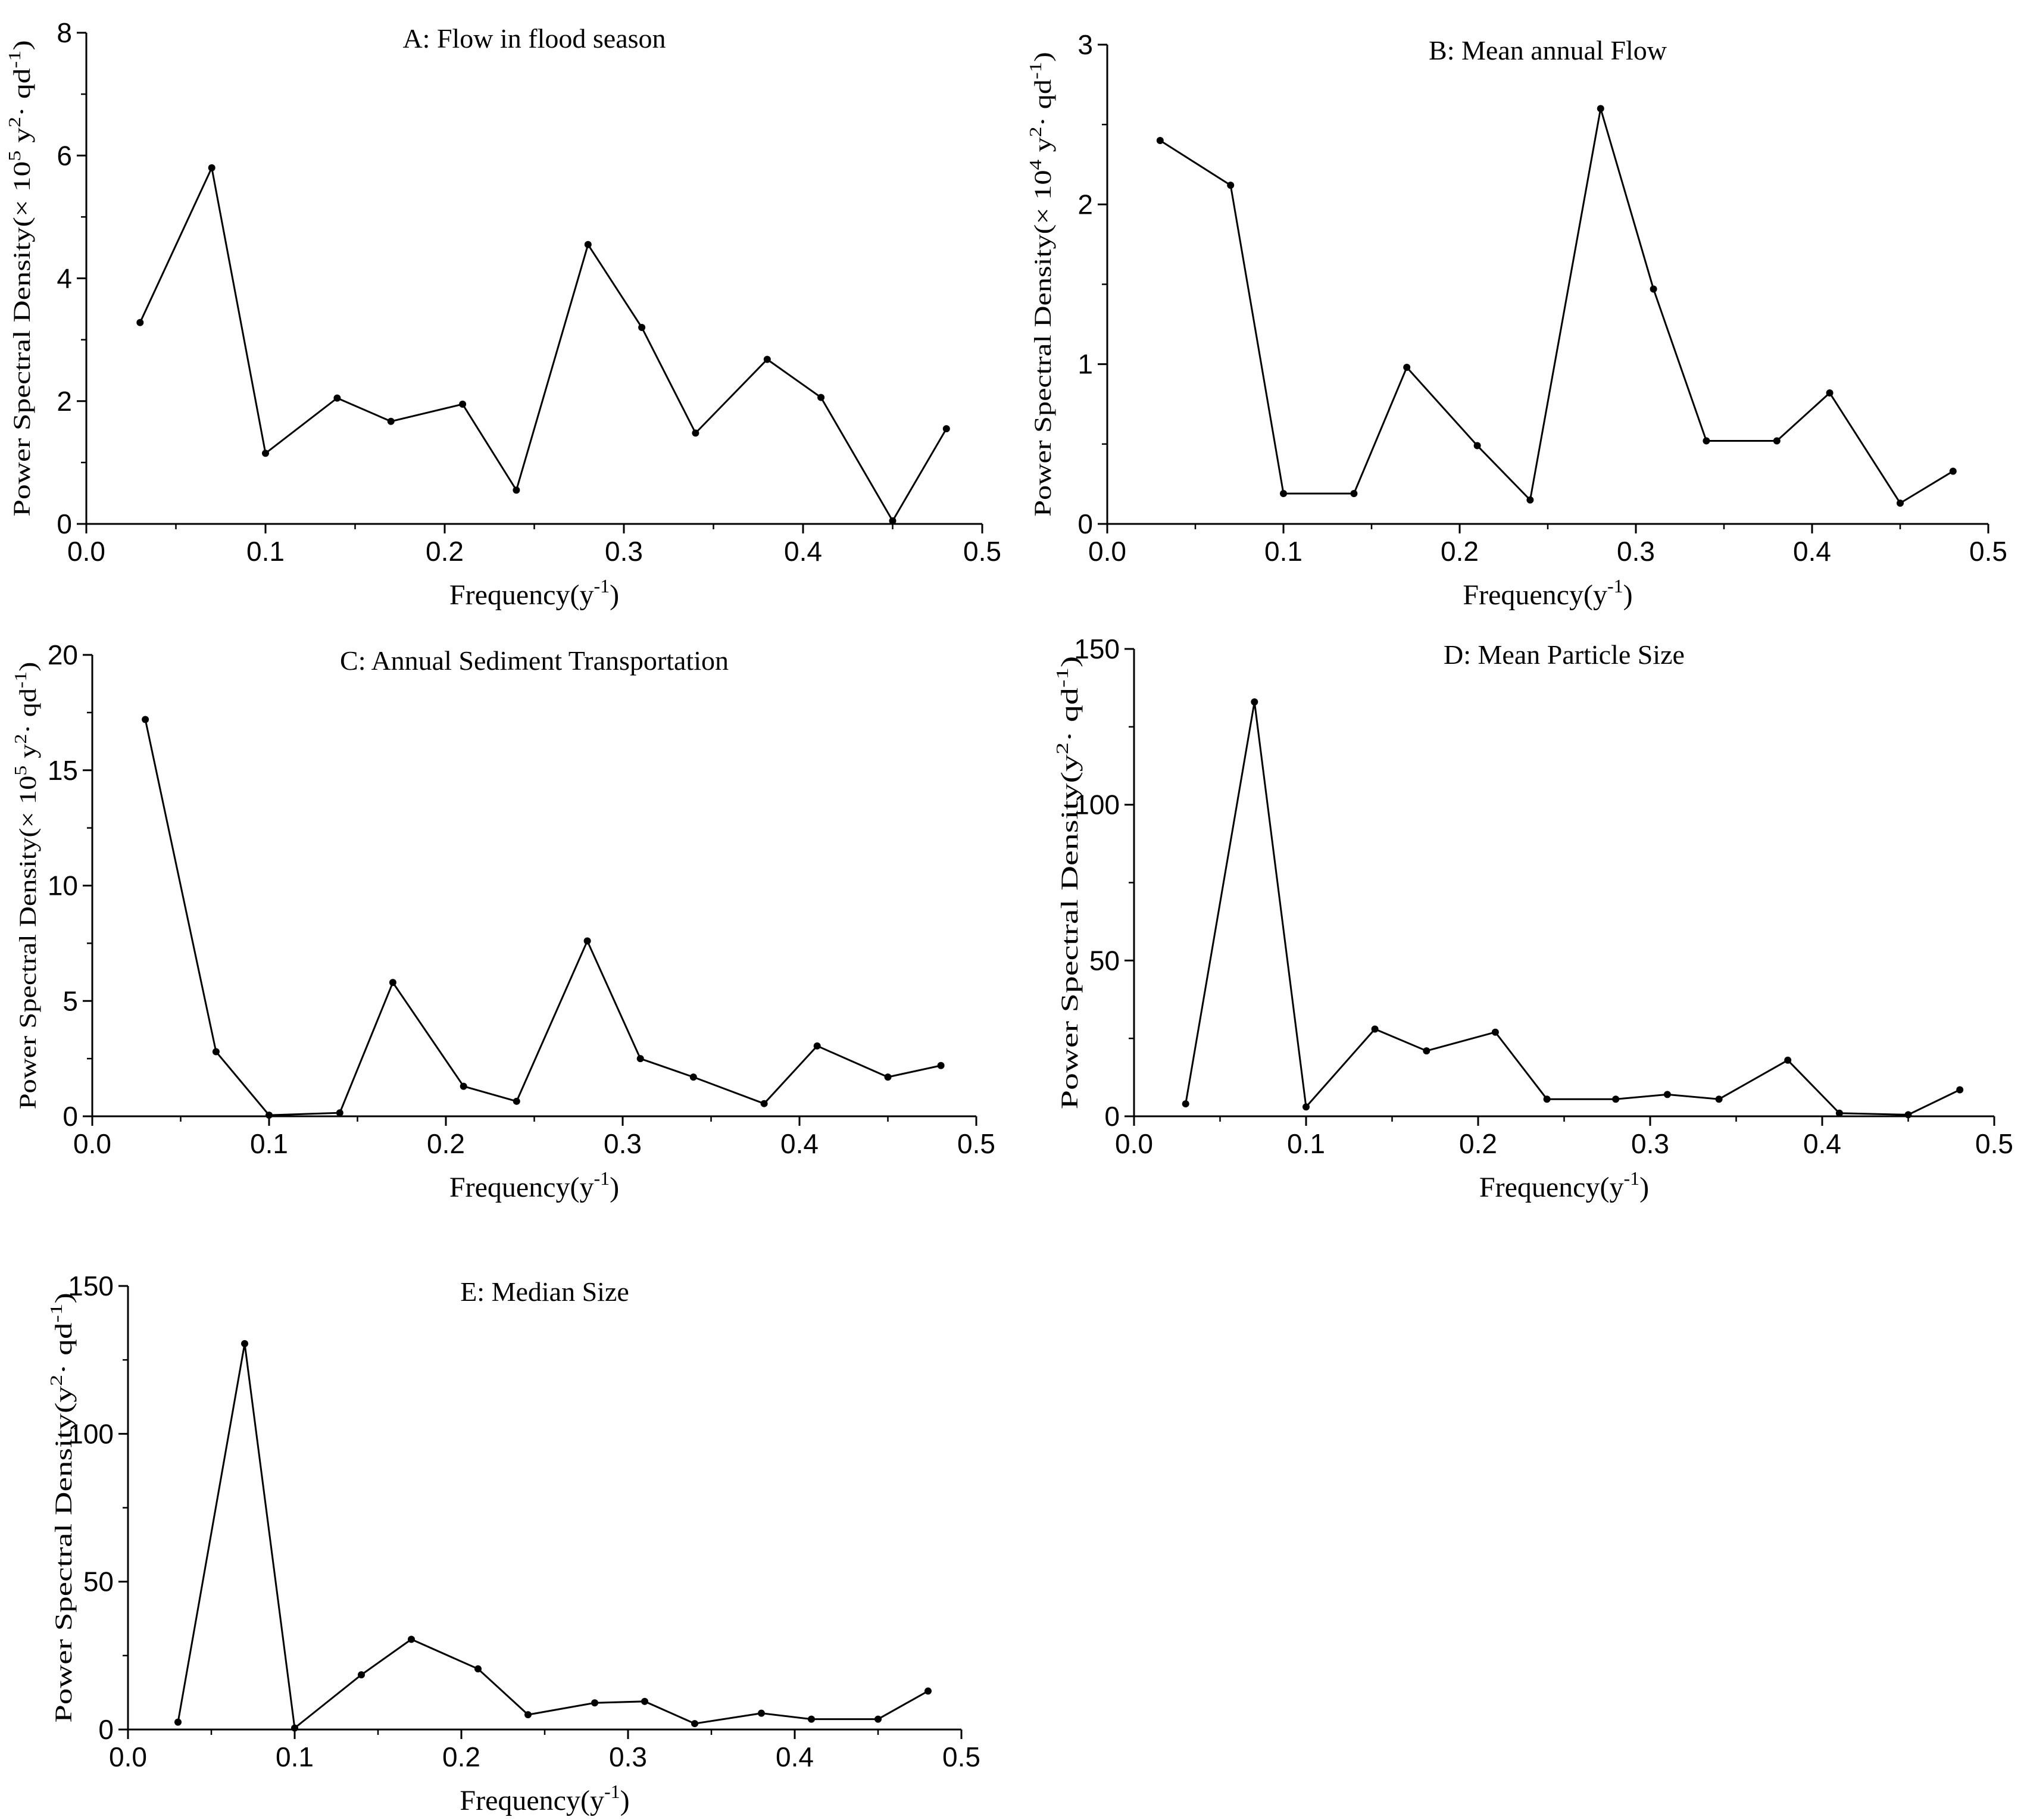 The image size is (2024, 1820). I want to click on y-tick-label: 1, so click(1085, 364).